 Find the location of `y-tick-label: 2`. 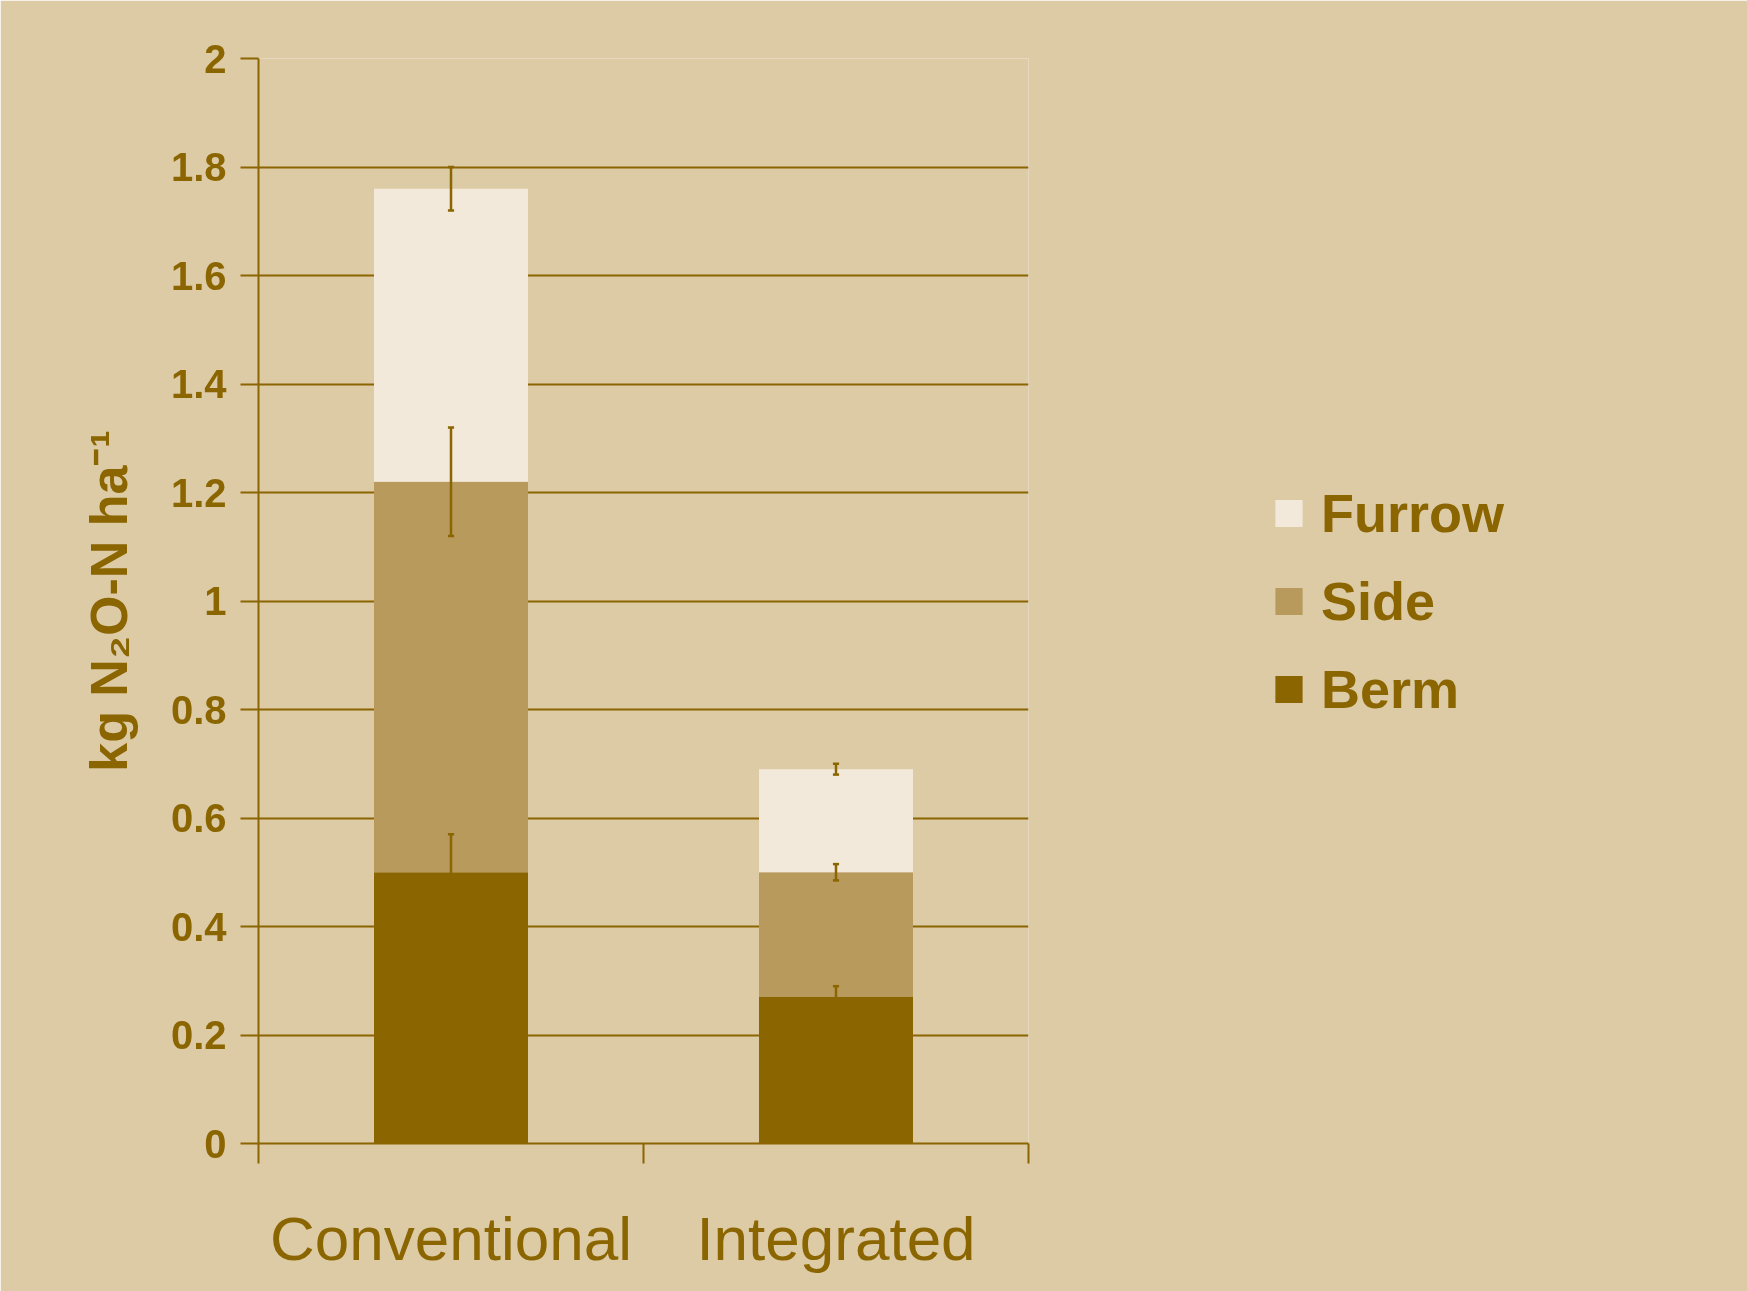

y-tick-label: 2 is located at coordinates (215, 58).